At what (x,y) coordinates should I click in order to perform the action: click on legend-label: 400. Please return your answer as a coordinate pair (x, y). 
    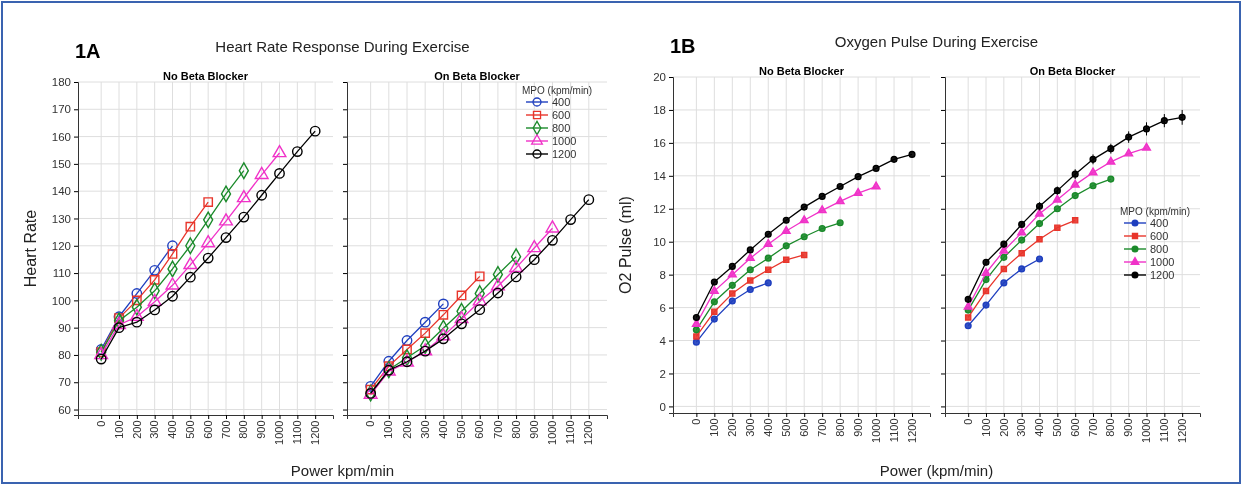
    Looking at the image, I should click on (561, 102).